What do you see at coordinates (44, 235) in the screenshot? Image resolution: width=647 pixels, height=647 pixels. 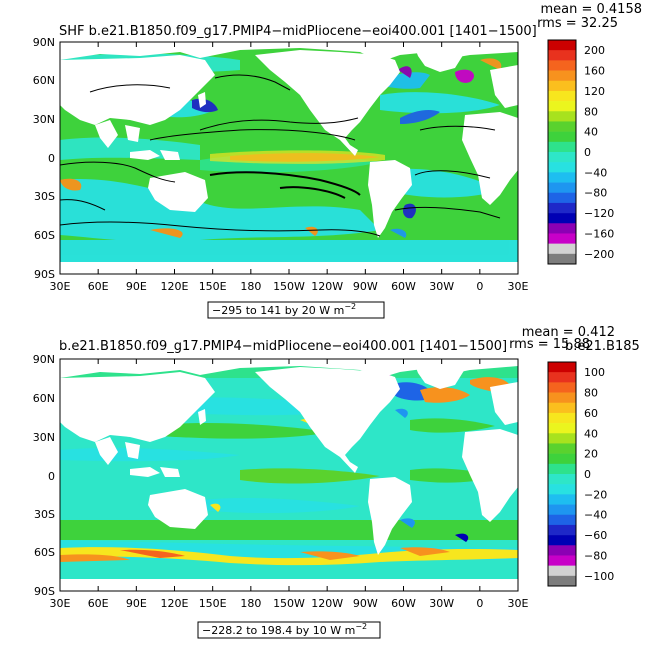 I see `p1-lat-60s: 60S` at bounding box center [44, 235].